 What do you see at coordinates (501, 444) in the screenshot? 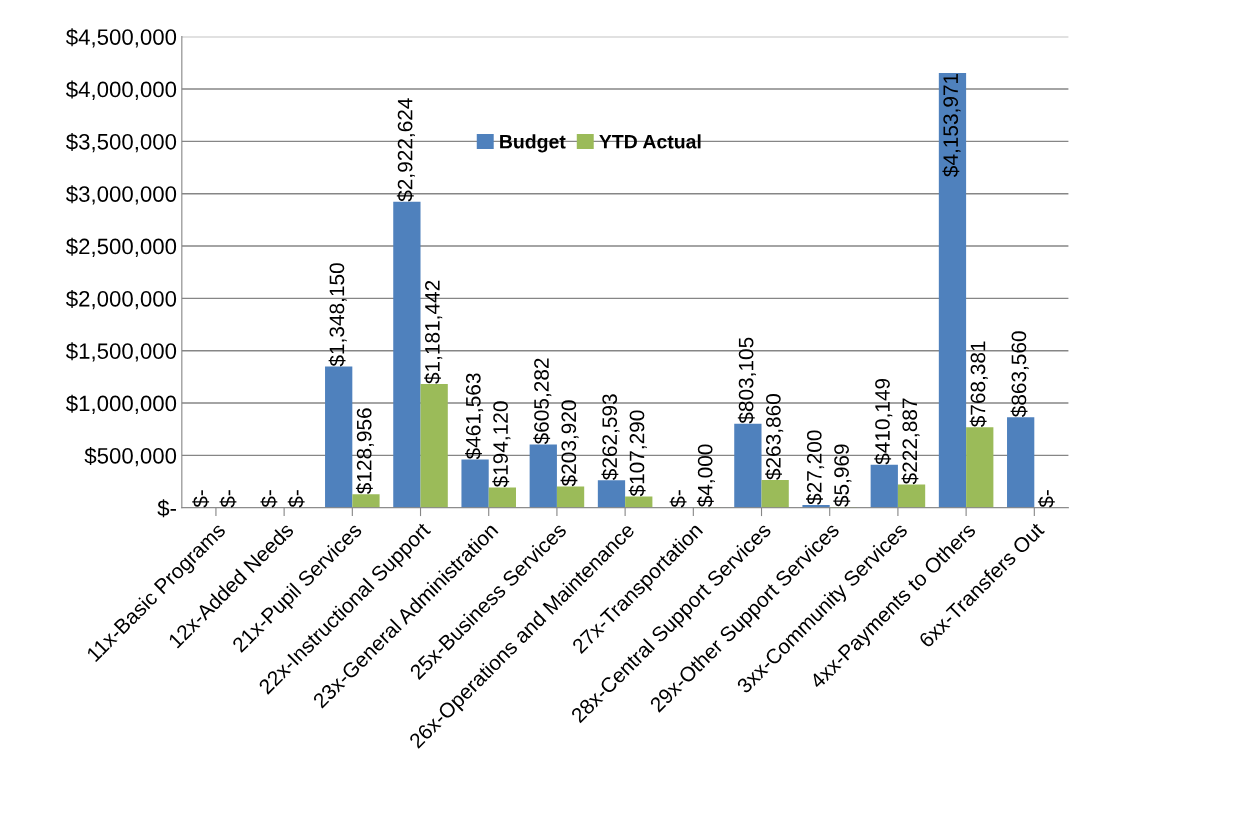
I see `data-label: $194,120` at bounding box center [501, 444].